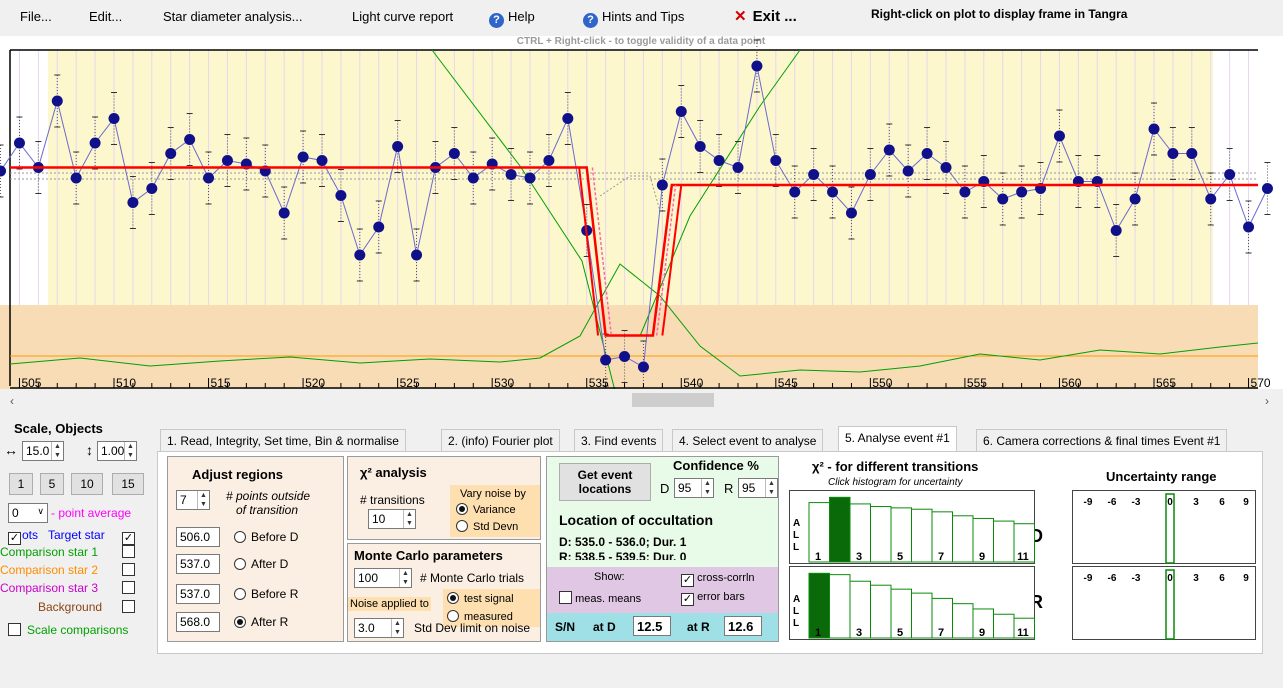 This screenshot has width=1283, height=688. I want to click on menu-help: ? Help, so click(512, 18).